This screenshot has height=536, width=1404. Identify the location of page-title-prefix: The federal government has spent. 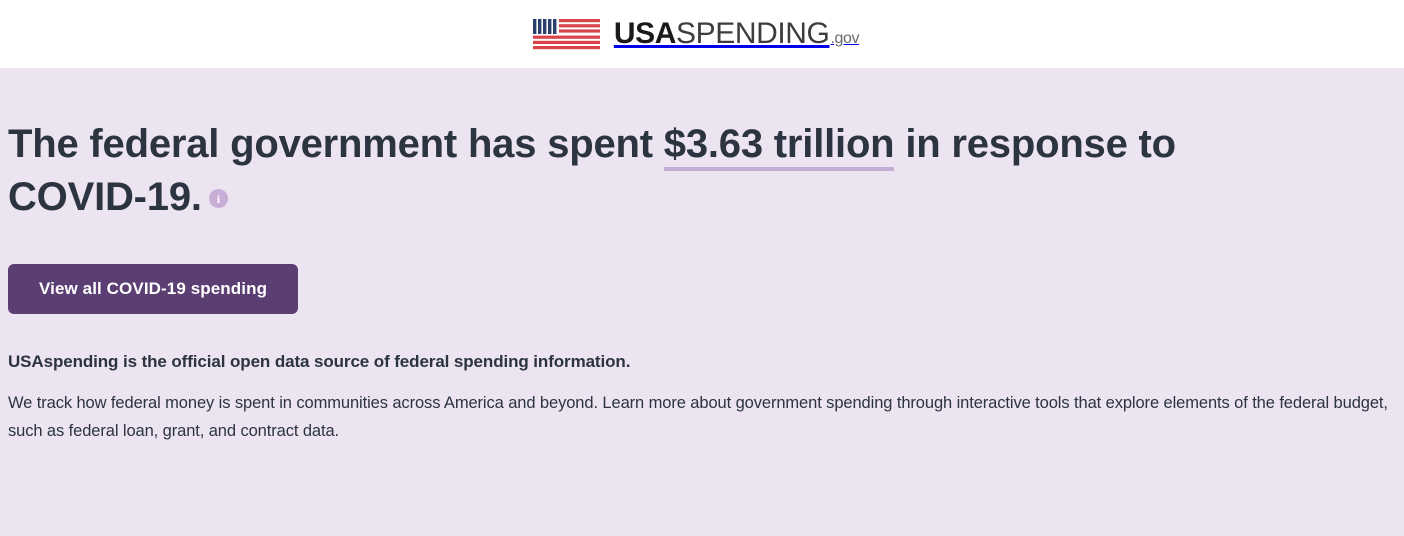
(336, 144).